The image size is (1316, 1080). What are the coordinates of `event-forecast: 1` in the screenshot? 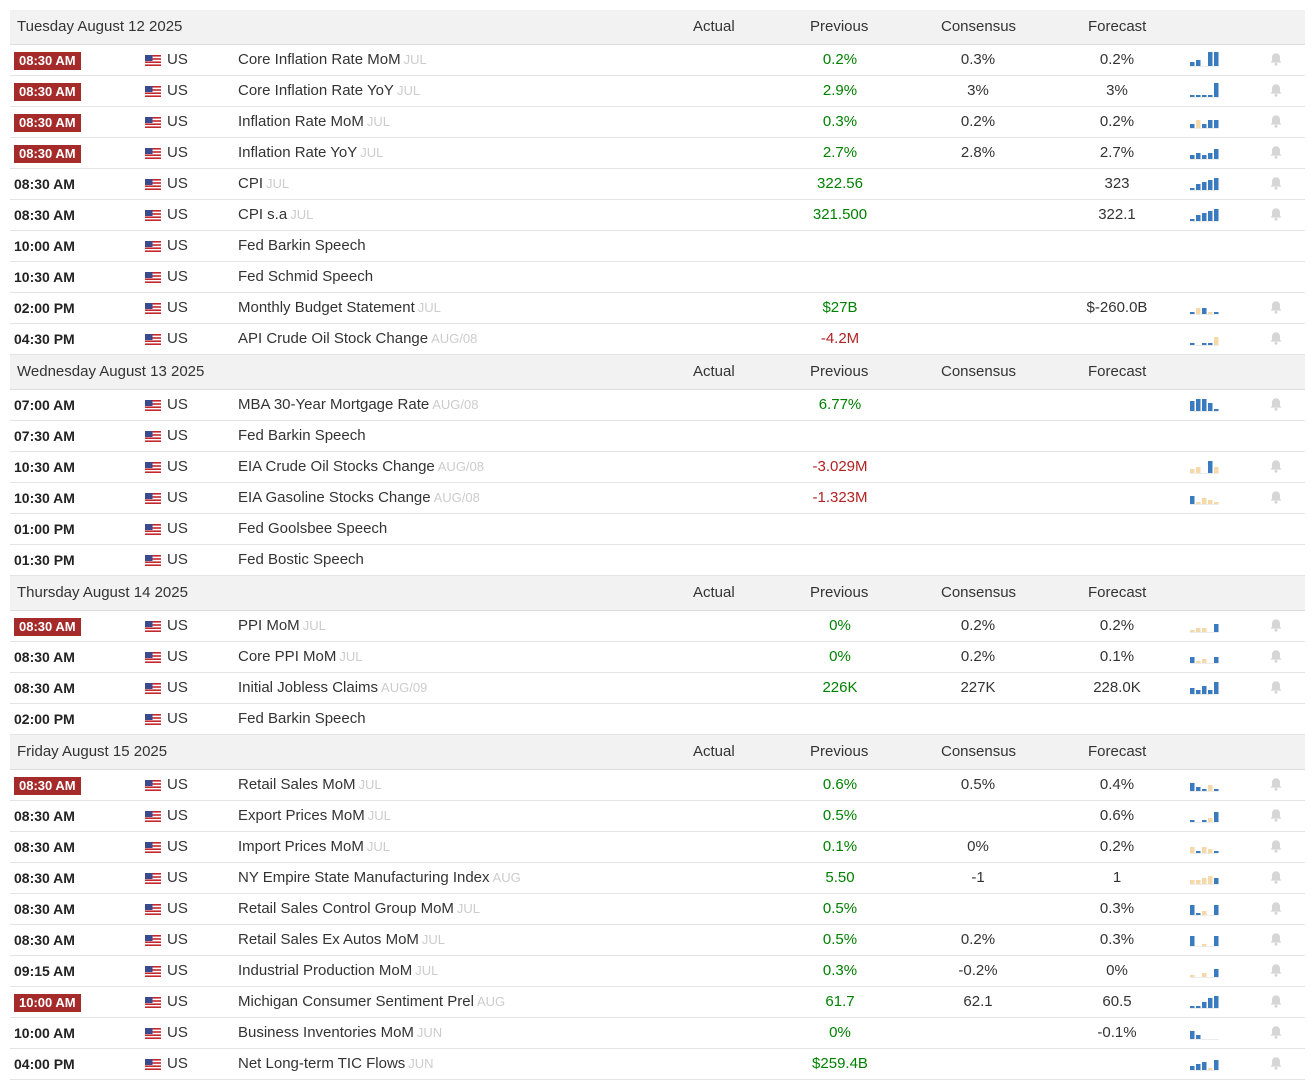 It's located at (1117, 877).